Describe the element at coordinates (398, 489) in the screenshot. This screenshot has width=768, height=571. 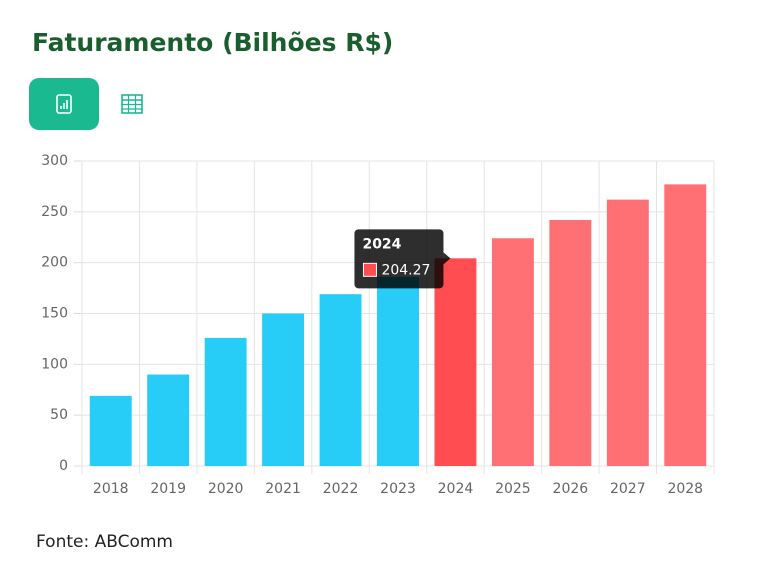
I see `x-tick-label: 2023` at that location.